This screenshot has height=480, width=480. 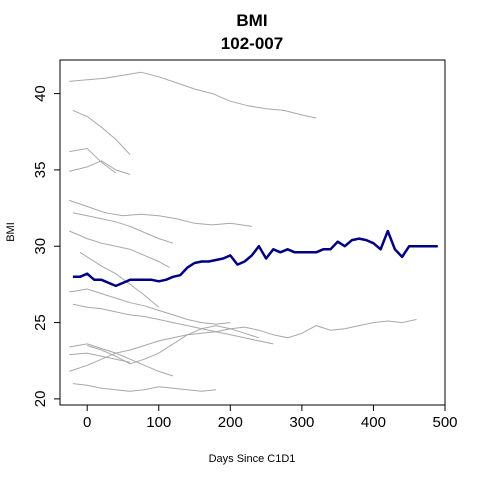 I want to click on chart-title: BMI, so click(x=251, y=20).